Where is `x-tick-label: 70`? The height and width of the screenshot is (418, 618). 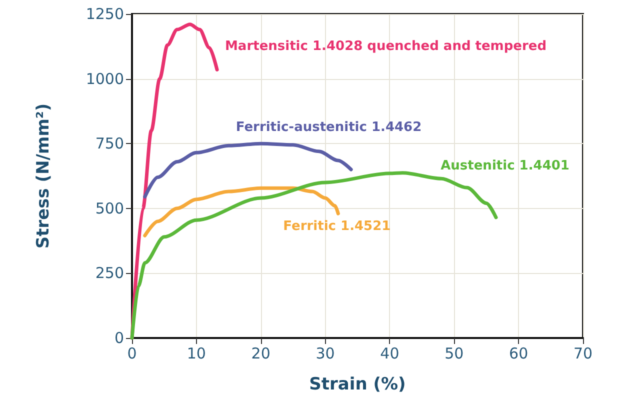 x-tick-label: 70 is located at coordinates (583, 353).